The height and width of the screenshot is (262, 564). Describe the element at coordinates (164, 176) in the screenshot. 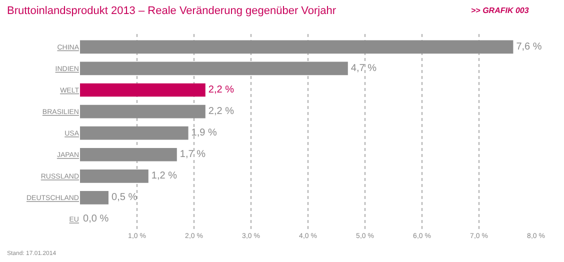

I see `data-label: 1,2 %` at that location.